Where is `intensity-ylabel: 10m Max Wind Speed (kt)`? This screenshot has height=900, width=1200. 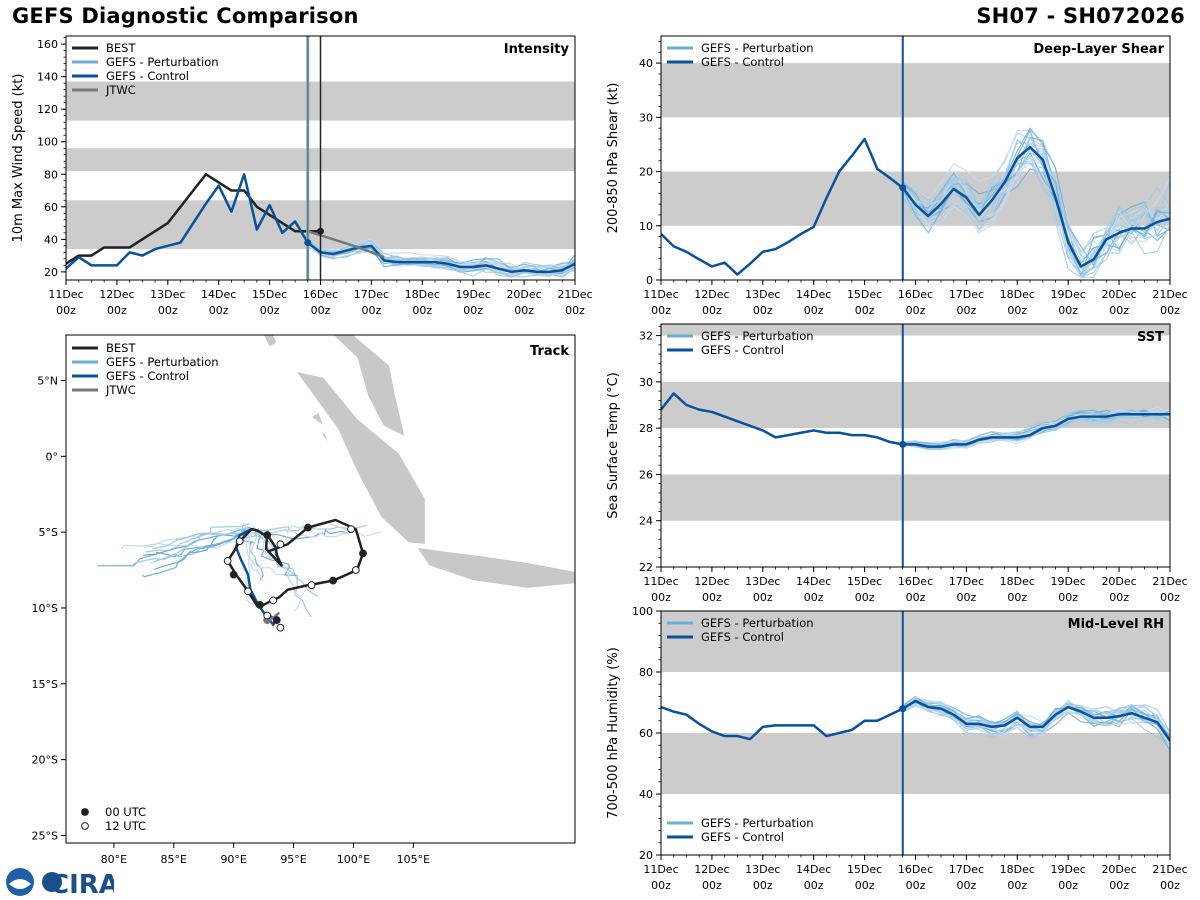 intensity-ylabel: 10m Max Wind Speed (kt) is located at coordinates (18, 158).